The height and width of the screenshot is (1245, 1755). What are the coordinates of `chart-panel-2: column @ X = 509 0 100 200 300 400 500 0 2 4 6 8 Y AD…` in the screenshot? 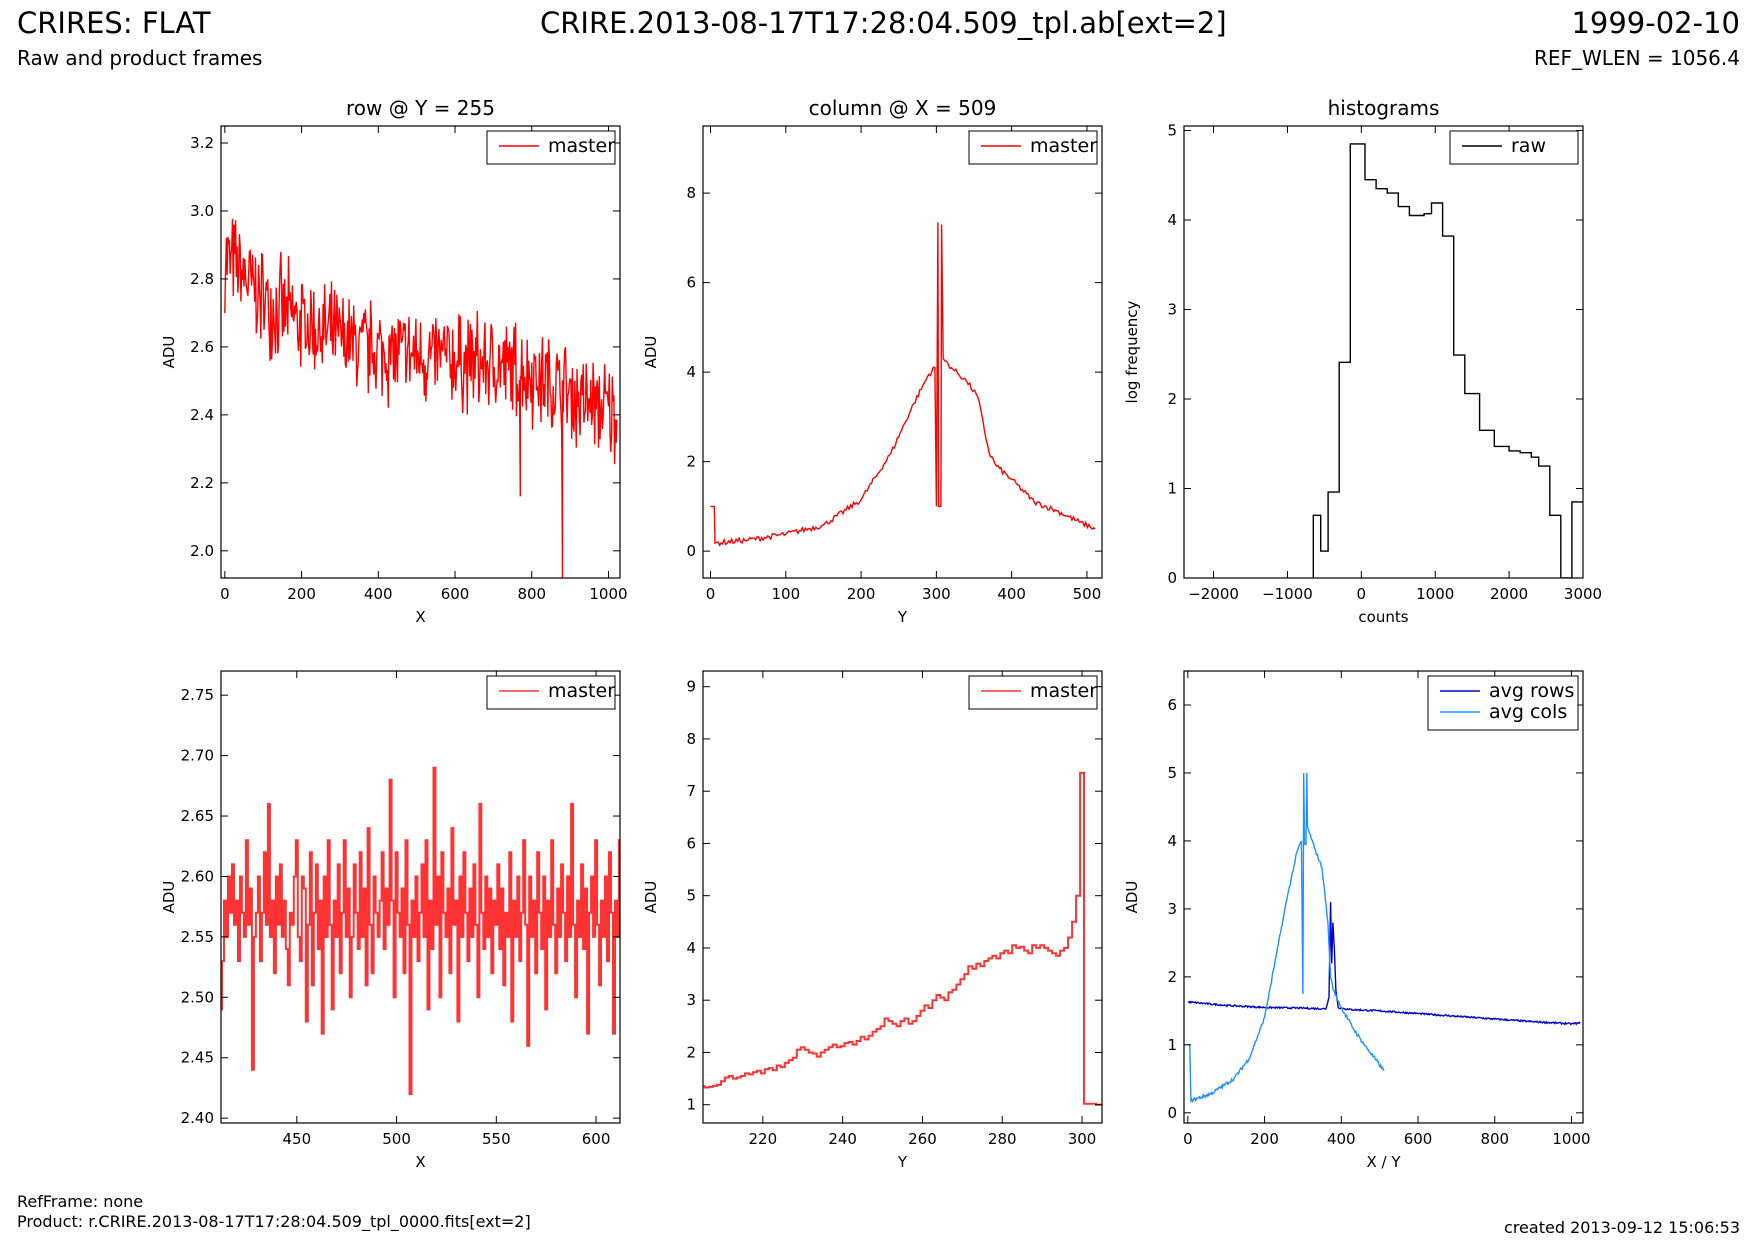 It's located at (872, 361).